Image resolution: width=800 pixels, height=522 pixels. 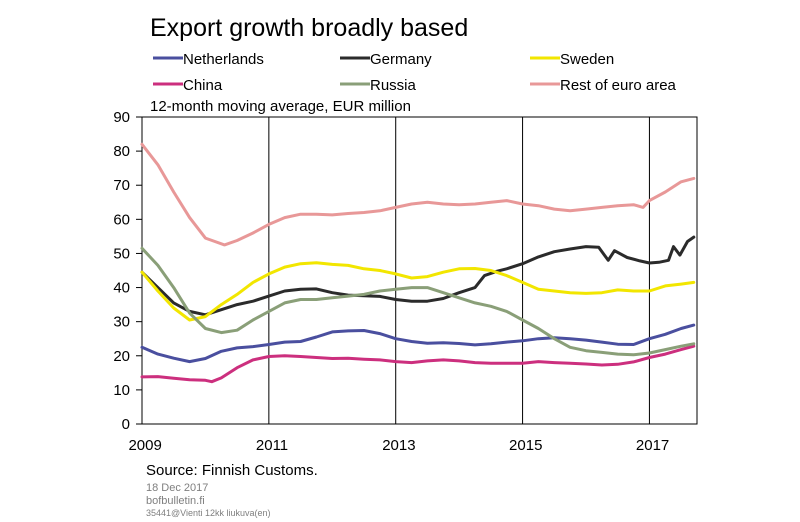 I want to click on x-tick-label: 2011, so click(x=272, y=445).